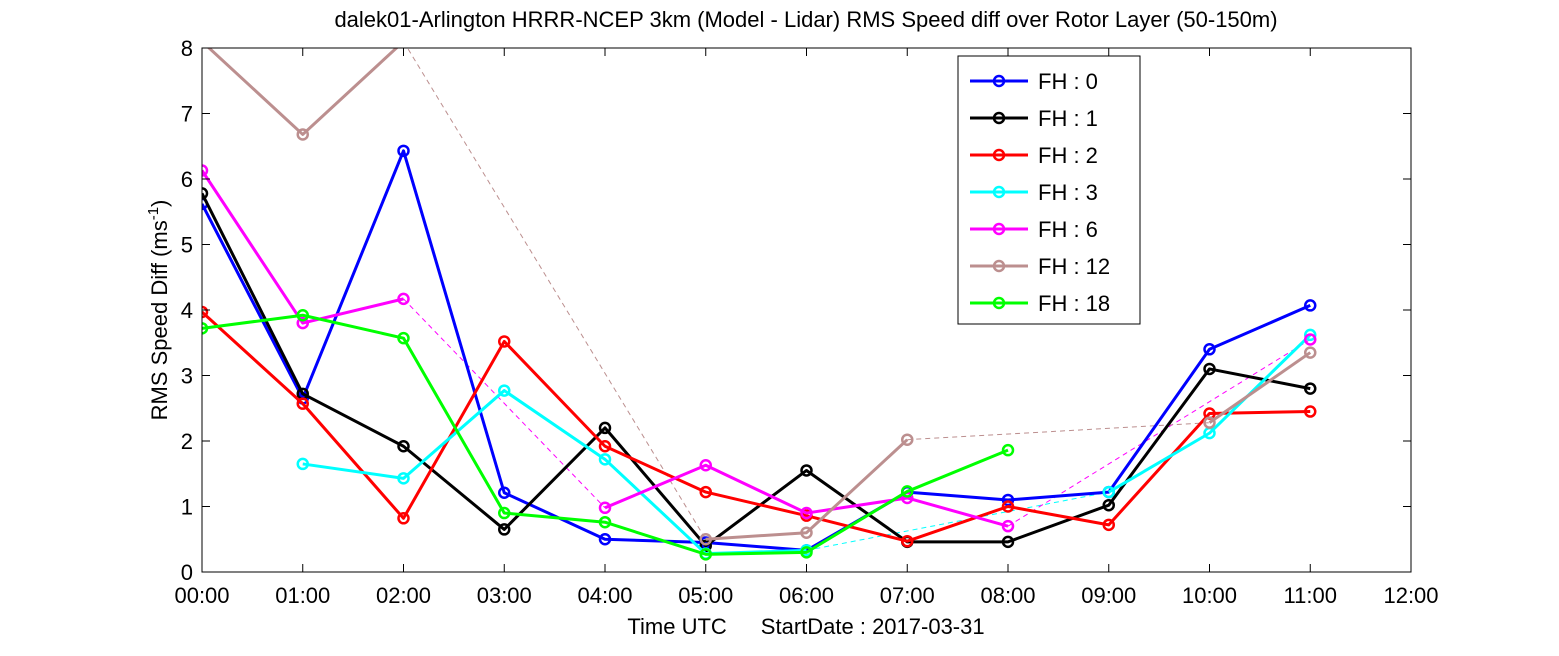 Image resolution: width=1559 pixels, height=656 pixels. I want to click on legend-label: FH : 12, so click(1074, 266).